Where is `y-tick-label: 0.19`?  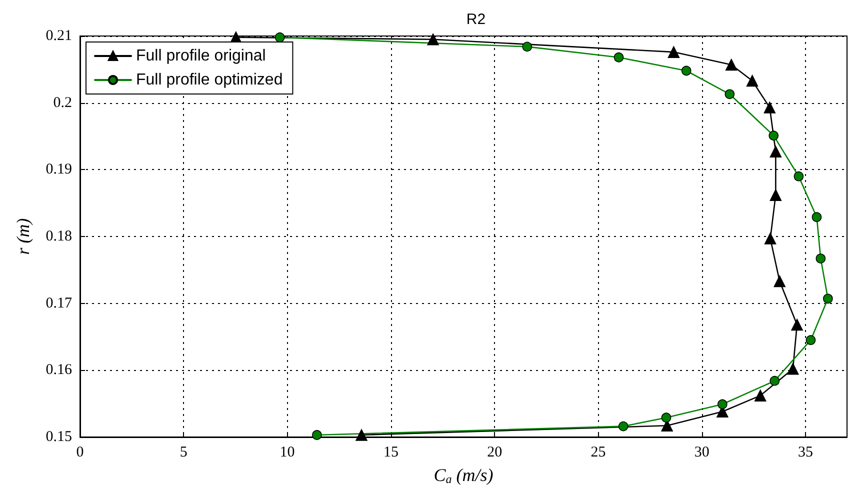 y-tick-label: 0.19 is located at coordinates (59, 170).